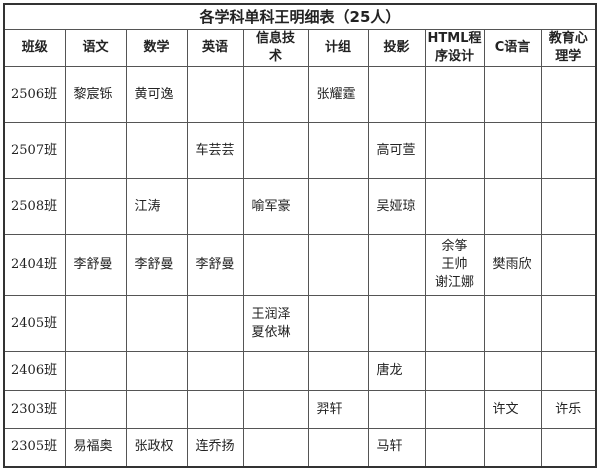 This screenshot has height=469, width=600. I want to click on header-text: 英语, so click(214, 47).